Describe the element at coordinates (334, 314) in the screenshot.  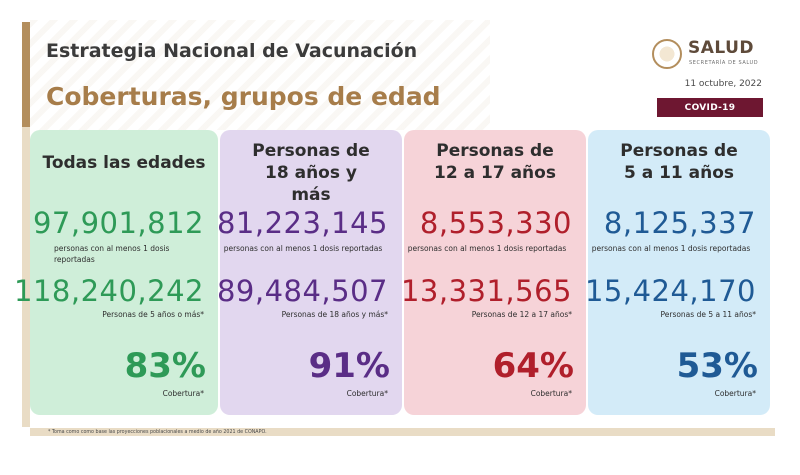
I see `population-description: Personas de 18 años y más*` at that location.